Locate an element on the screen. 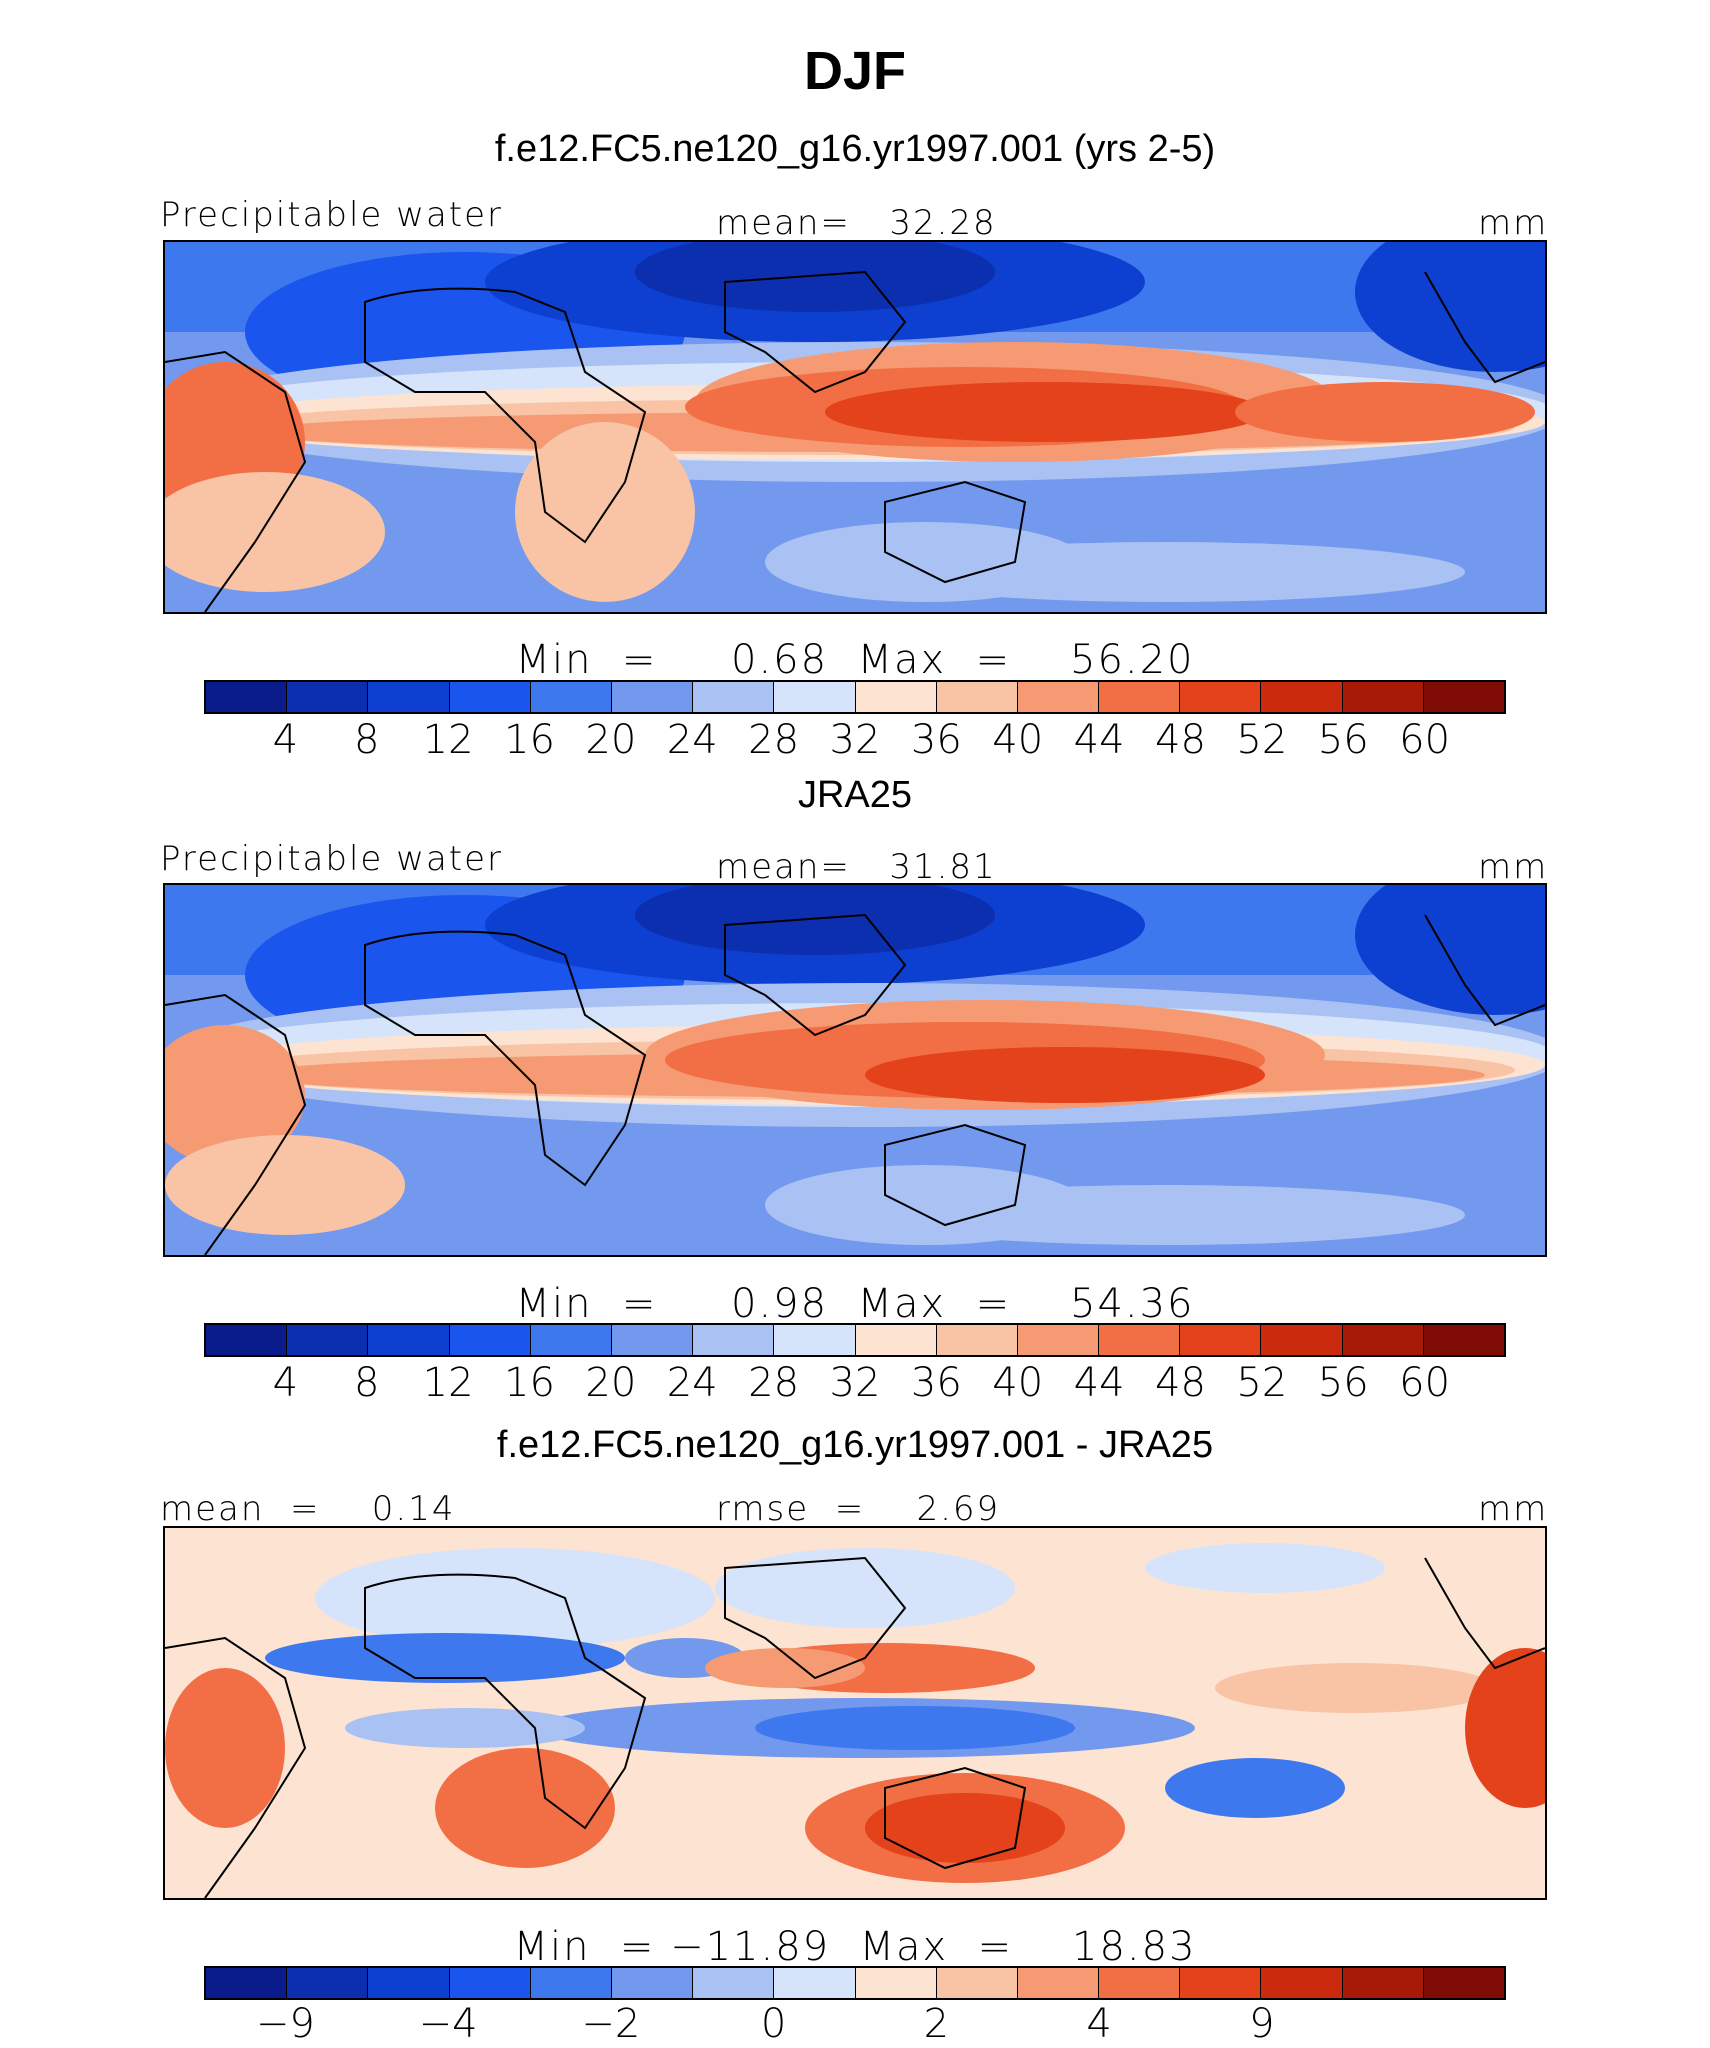 The image size is (1710, 2048). panel-2-variable-label: Precipitable water is located at coordinates (332, 859).